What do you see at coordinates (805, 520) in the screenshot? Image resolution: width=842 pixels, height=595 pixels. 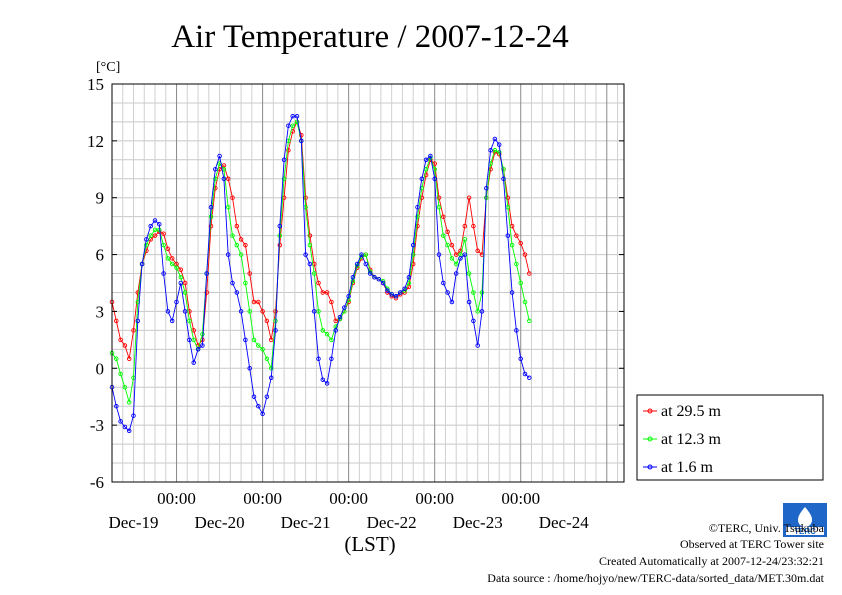 I see `terc-logo-icon: TERC` at bounding box center [805, 520].